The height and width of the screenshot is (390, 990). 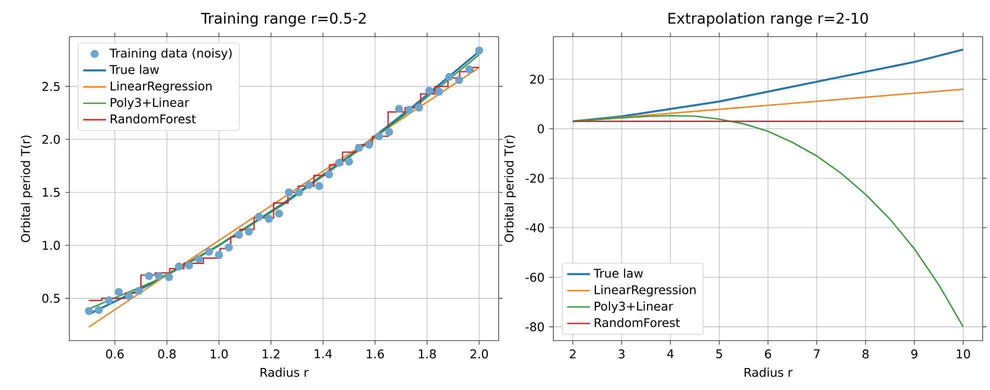 I want to click on x-tick-label: 2, so click(x=573, y=353).